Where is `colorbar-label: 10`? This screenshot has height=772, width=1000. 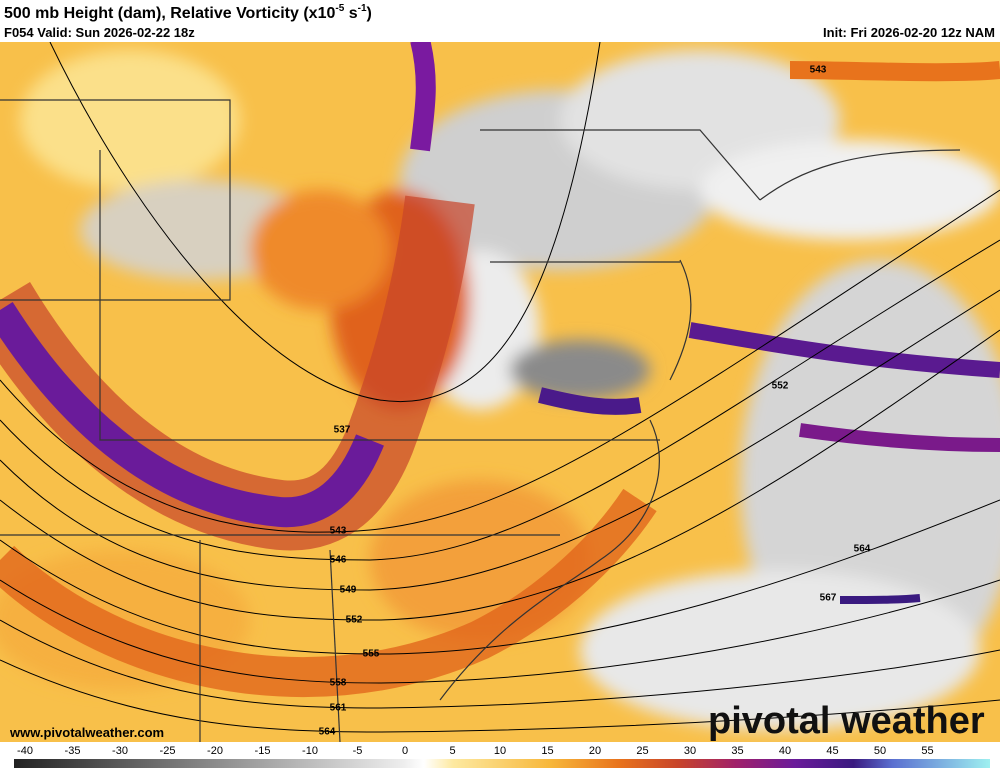
colorbar-label: 10 is located at coordinates (500, 751).